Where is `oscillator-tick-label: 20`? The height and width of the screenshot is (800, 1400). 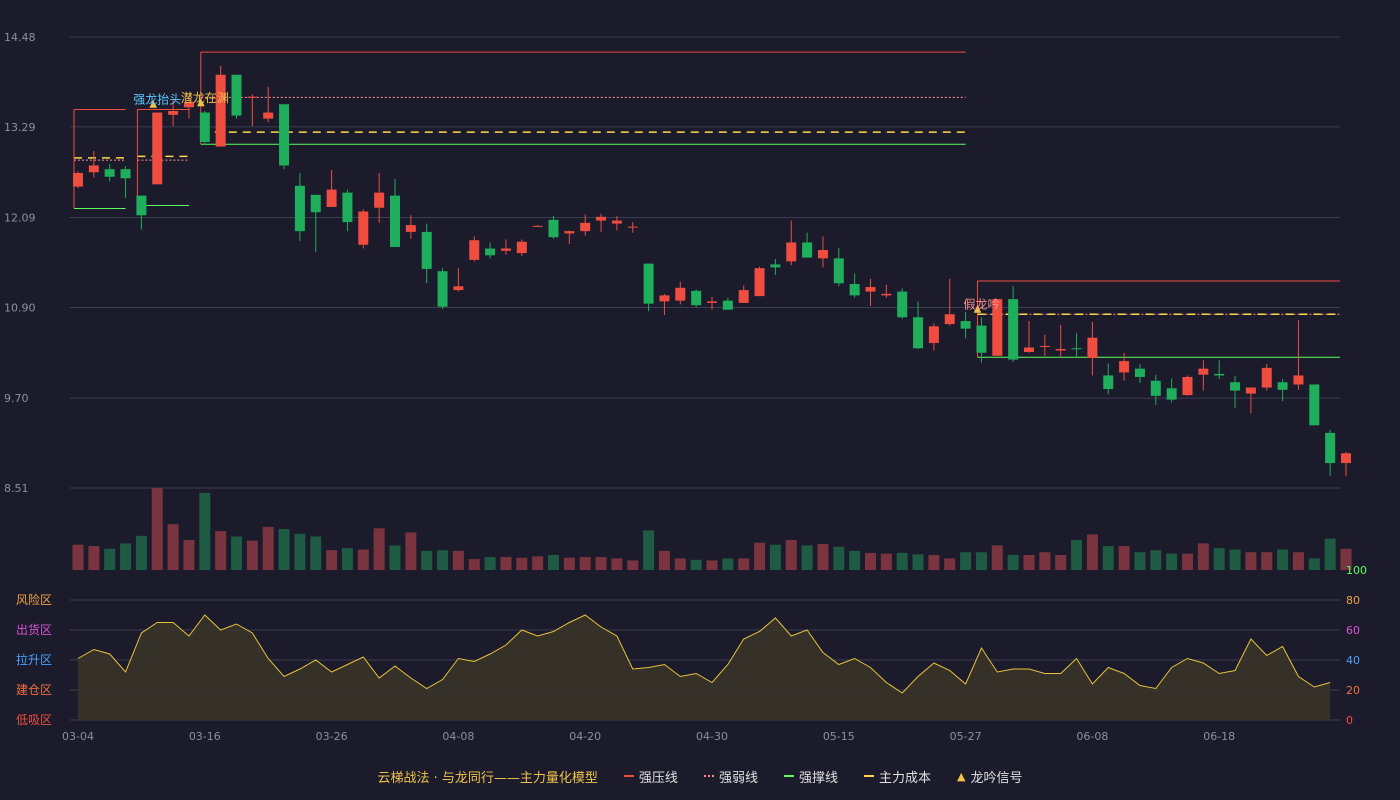
oscillator-tick-label: 20 is located at coordinates (1353, 690).